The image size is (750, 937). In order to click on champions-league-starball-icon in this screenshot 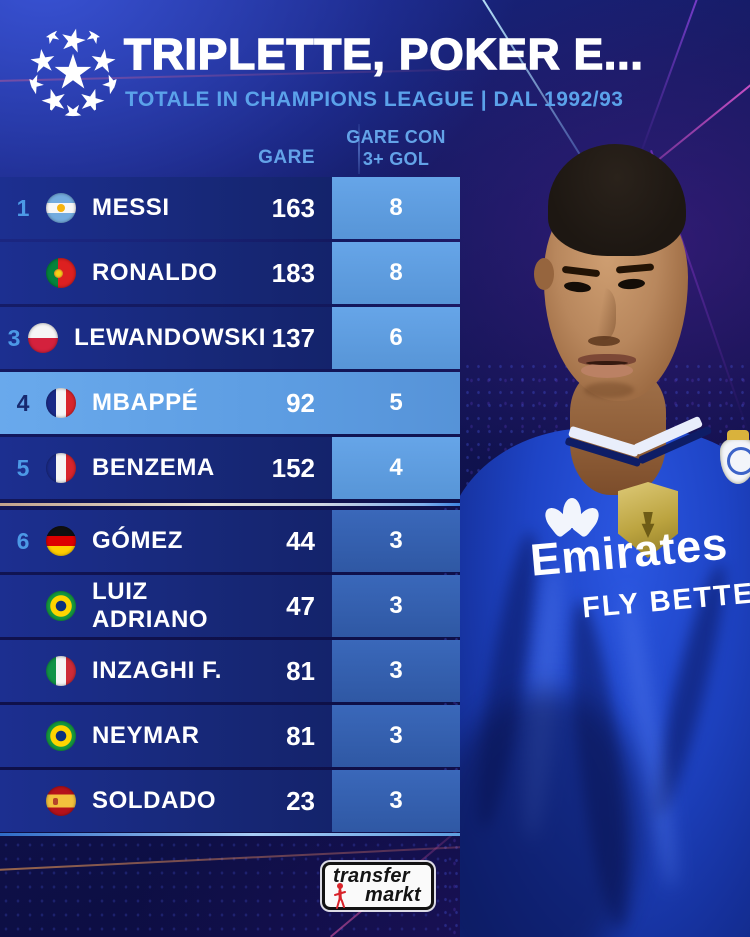, I will do `click(73, 72)`.